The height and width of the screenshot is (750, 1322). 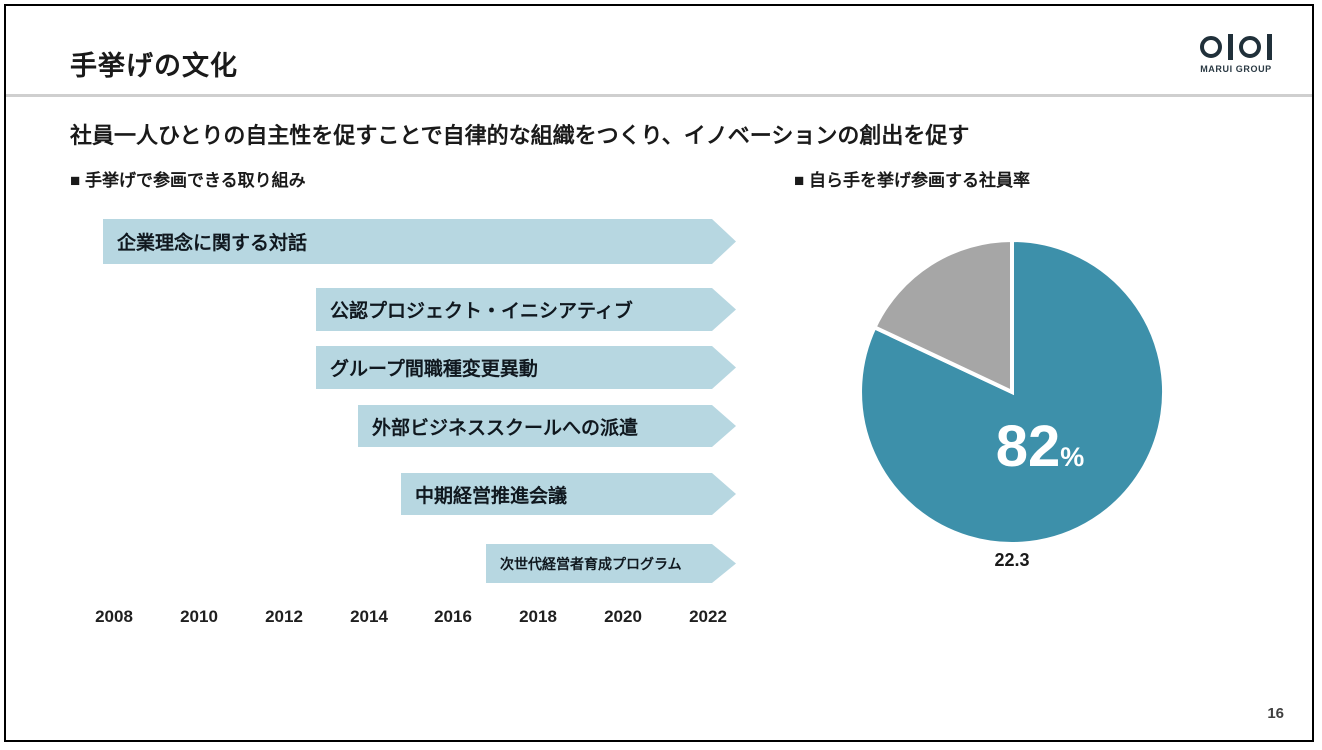 What do you see at coordinates (199, 616) in the screenshot?
I see `year-axis-label: 2010` at bounding box center [199, 616].